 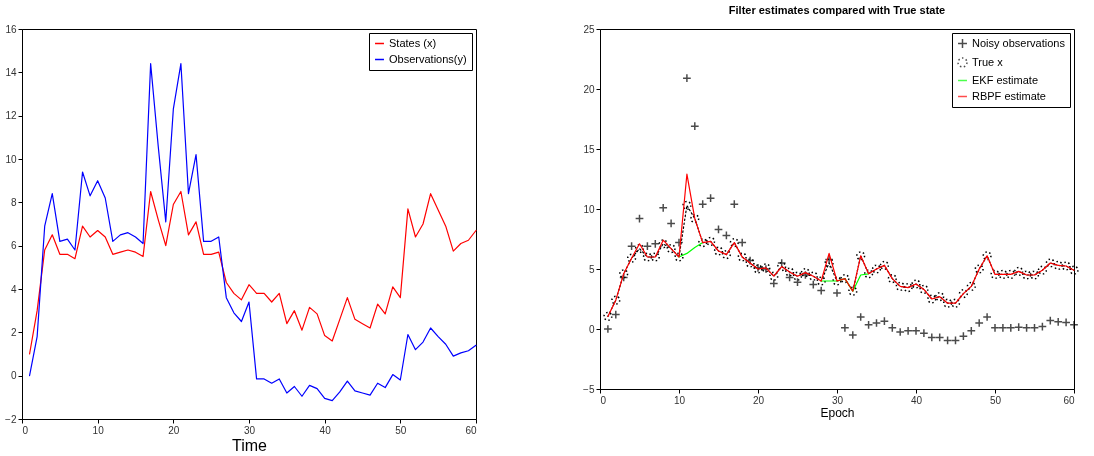 I want to click on x-tick-label: 50, so click(x=401, y=430).